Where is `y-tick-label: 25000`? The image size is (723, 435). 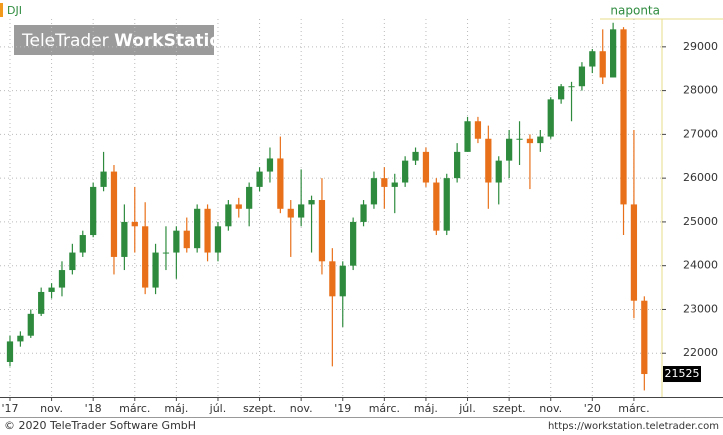 y-tick-label: 25000 is located at coordinates (700, 221).